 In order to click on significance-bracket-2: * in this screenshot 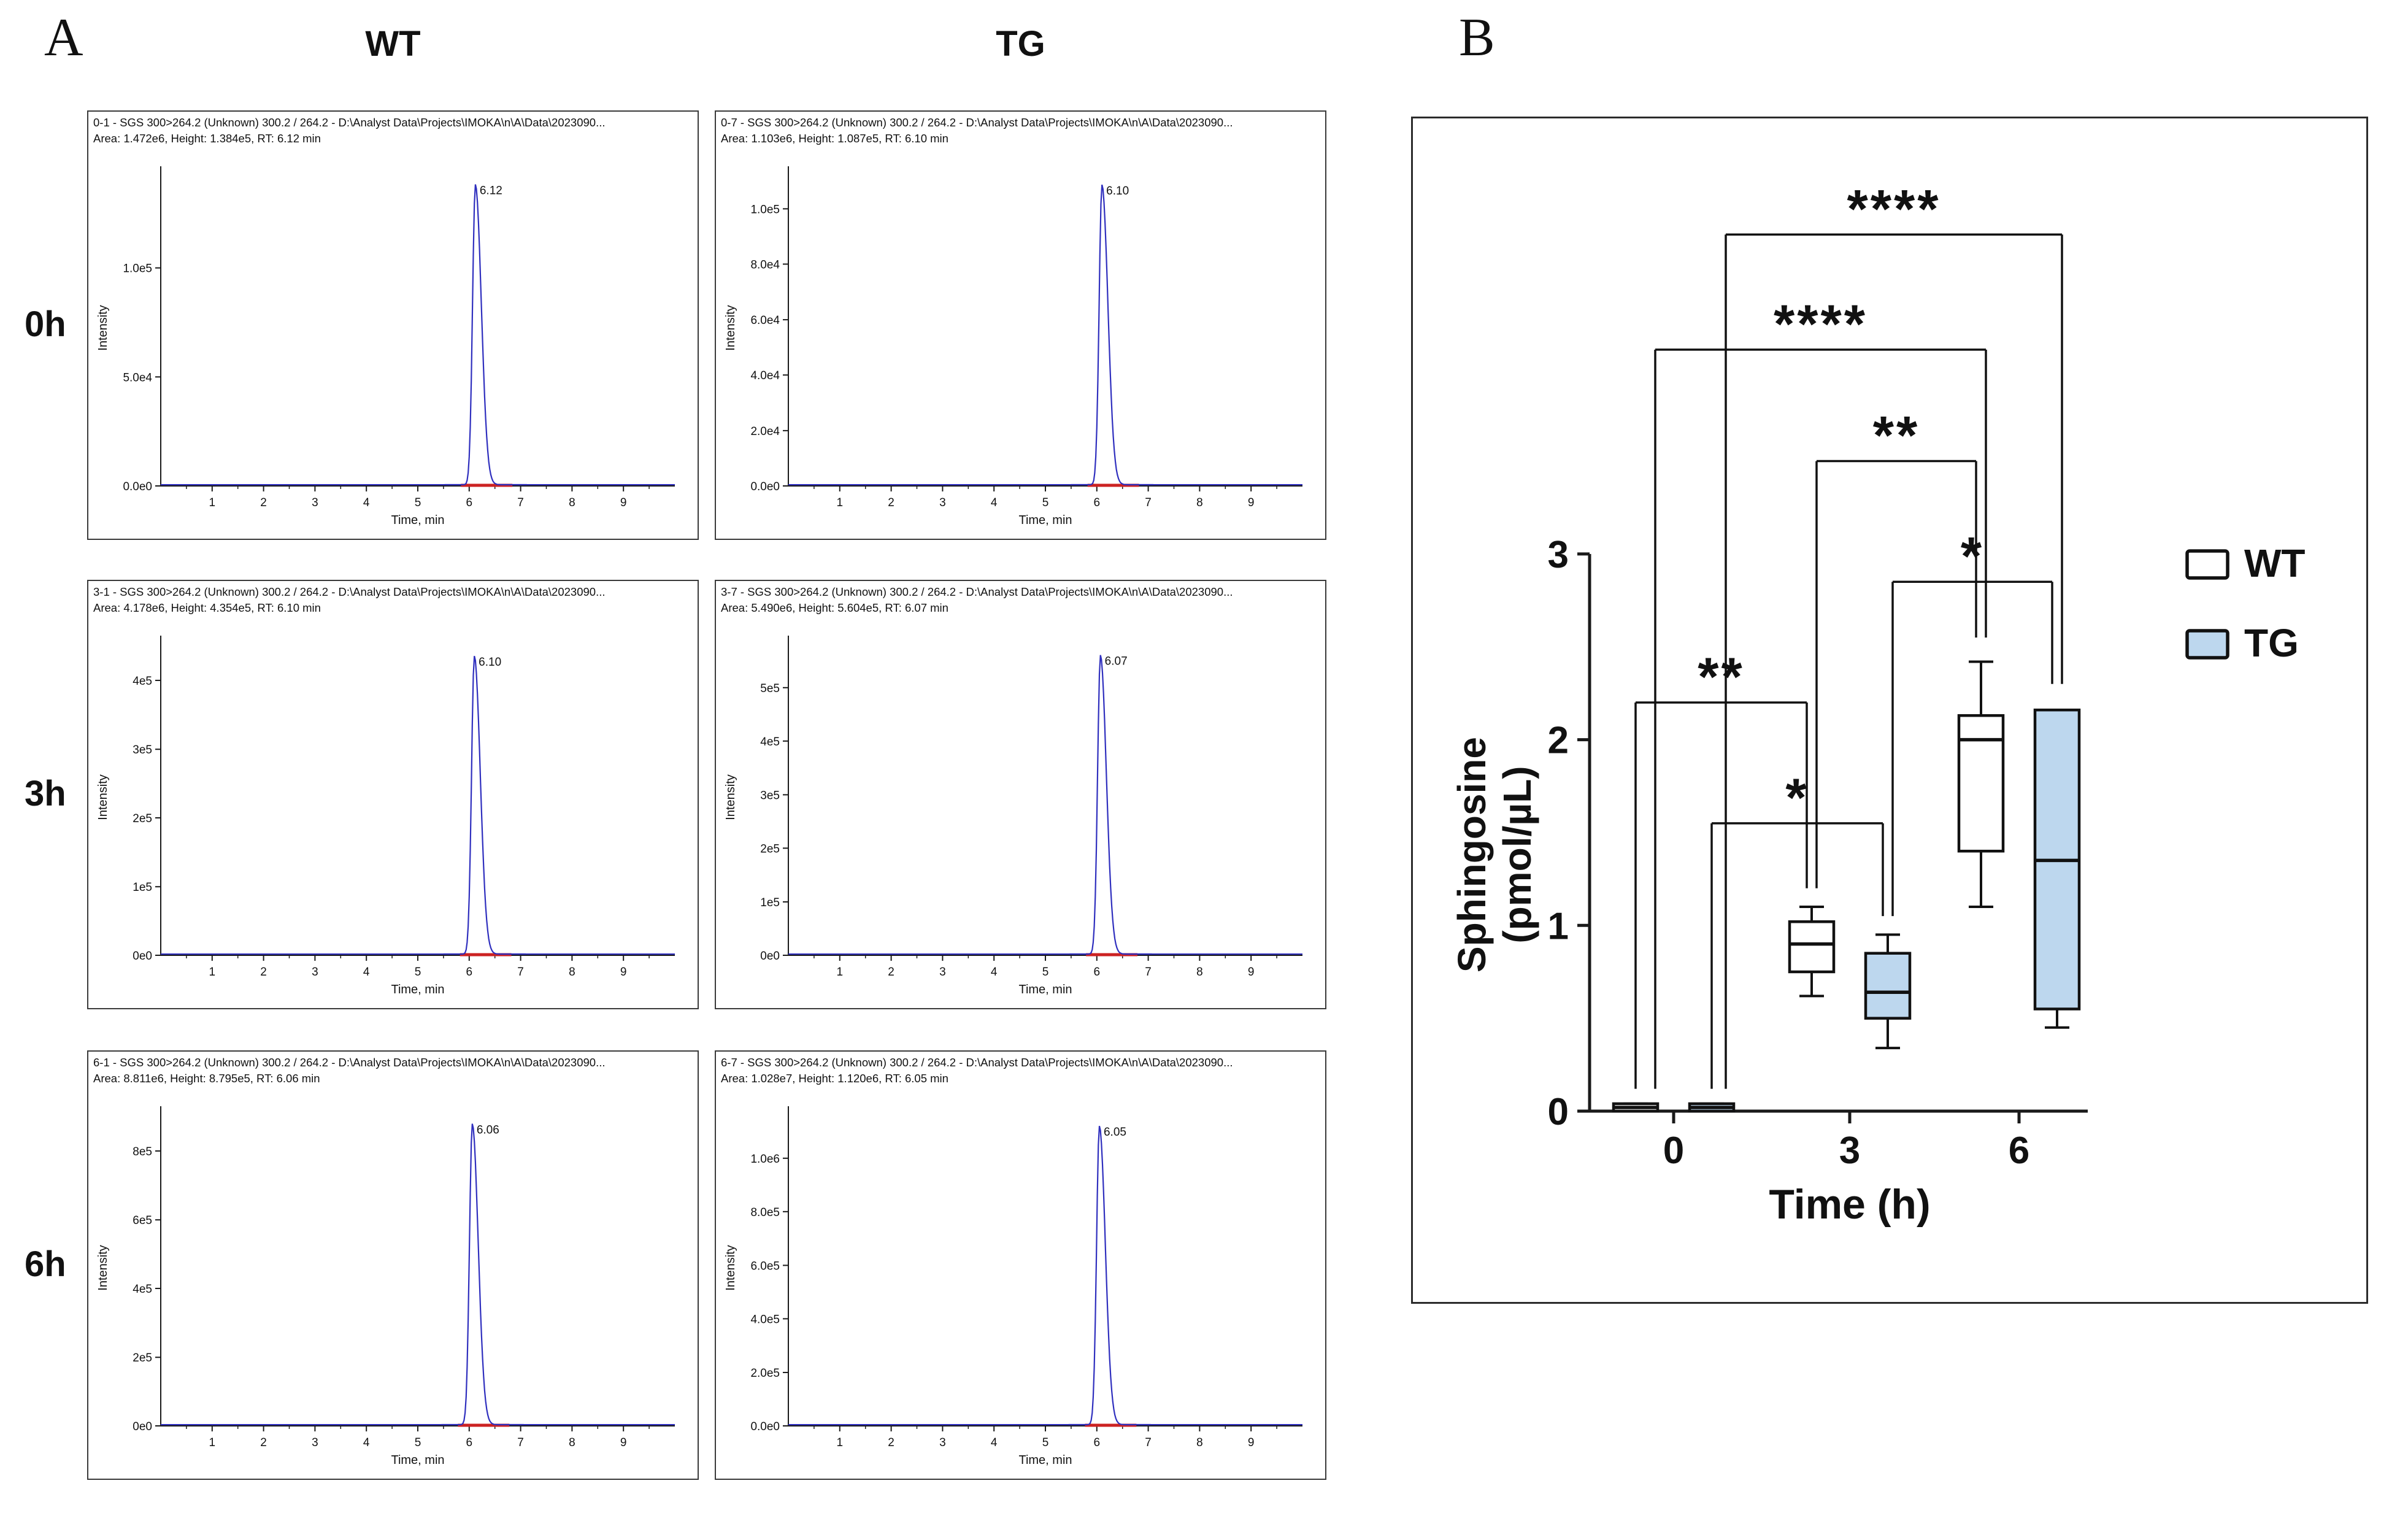, I will do `click(1797, 928)`.